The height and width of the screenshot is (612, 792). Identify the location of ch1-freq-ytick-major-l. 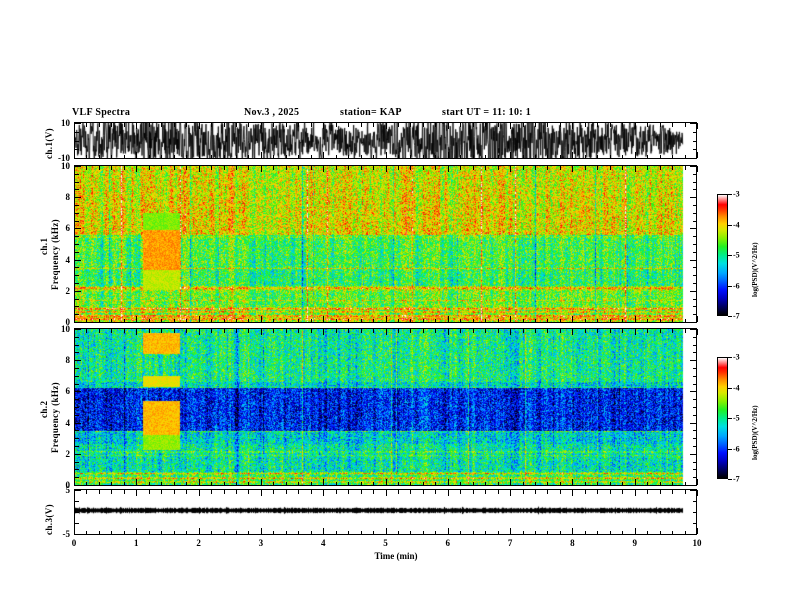
(78, 291).